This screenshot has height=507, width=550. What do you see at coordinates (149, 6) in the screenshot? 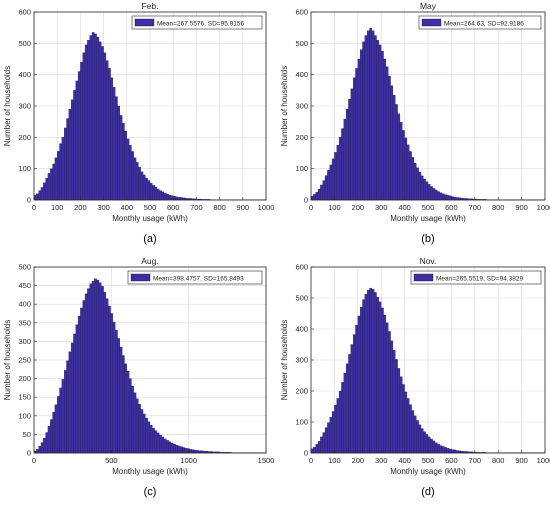
I see `chart-title: Feb.` at bounding box center [149, 6].